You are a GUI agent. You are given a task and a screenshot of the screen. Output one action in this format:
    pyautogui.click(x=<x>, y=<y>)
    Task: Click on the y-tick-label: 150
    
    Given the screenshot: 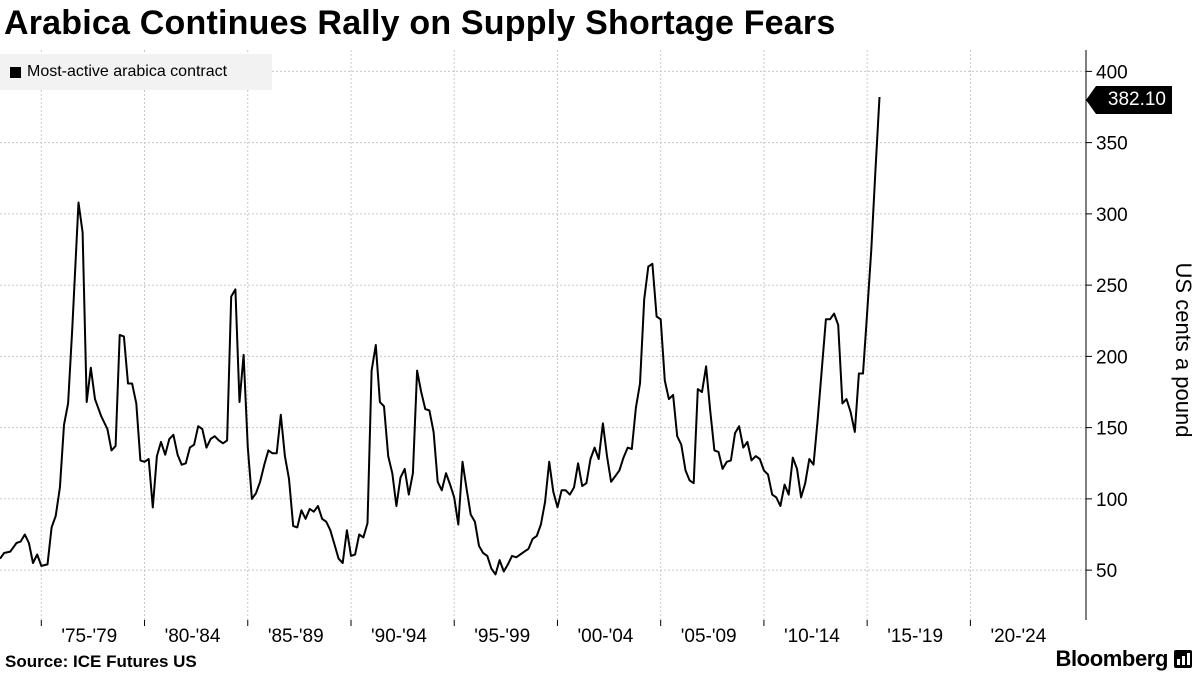 What is the action you would take?
    pyautogui.click(x=1112, y=429)
    